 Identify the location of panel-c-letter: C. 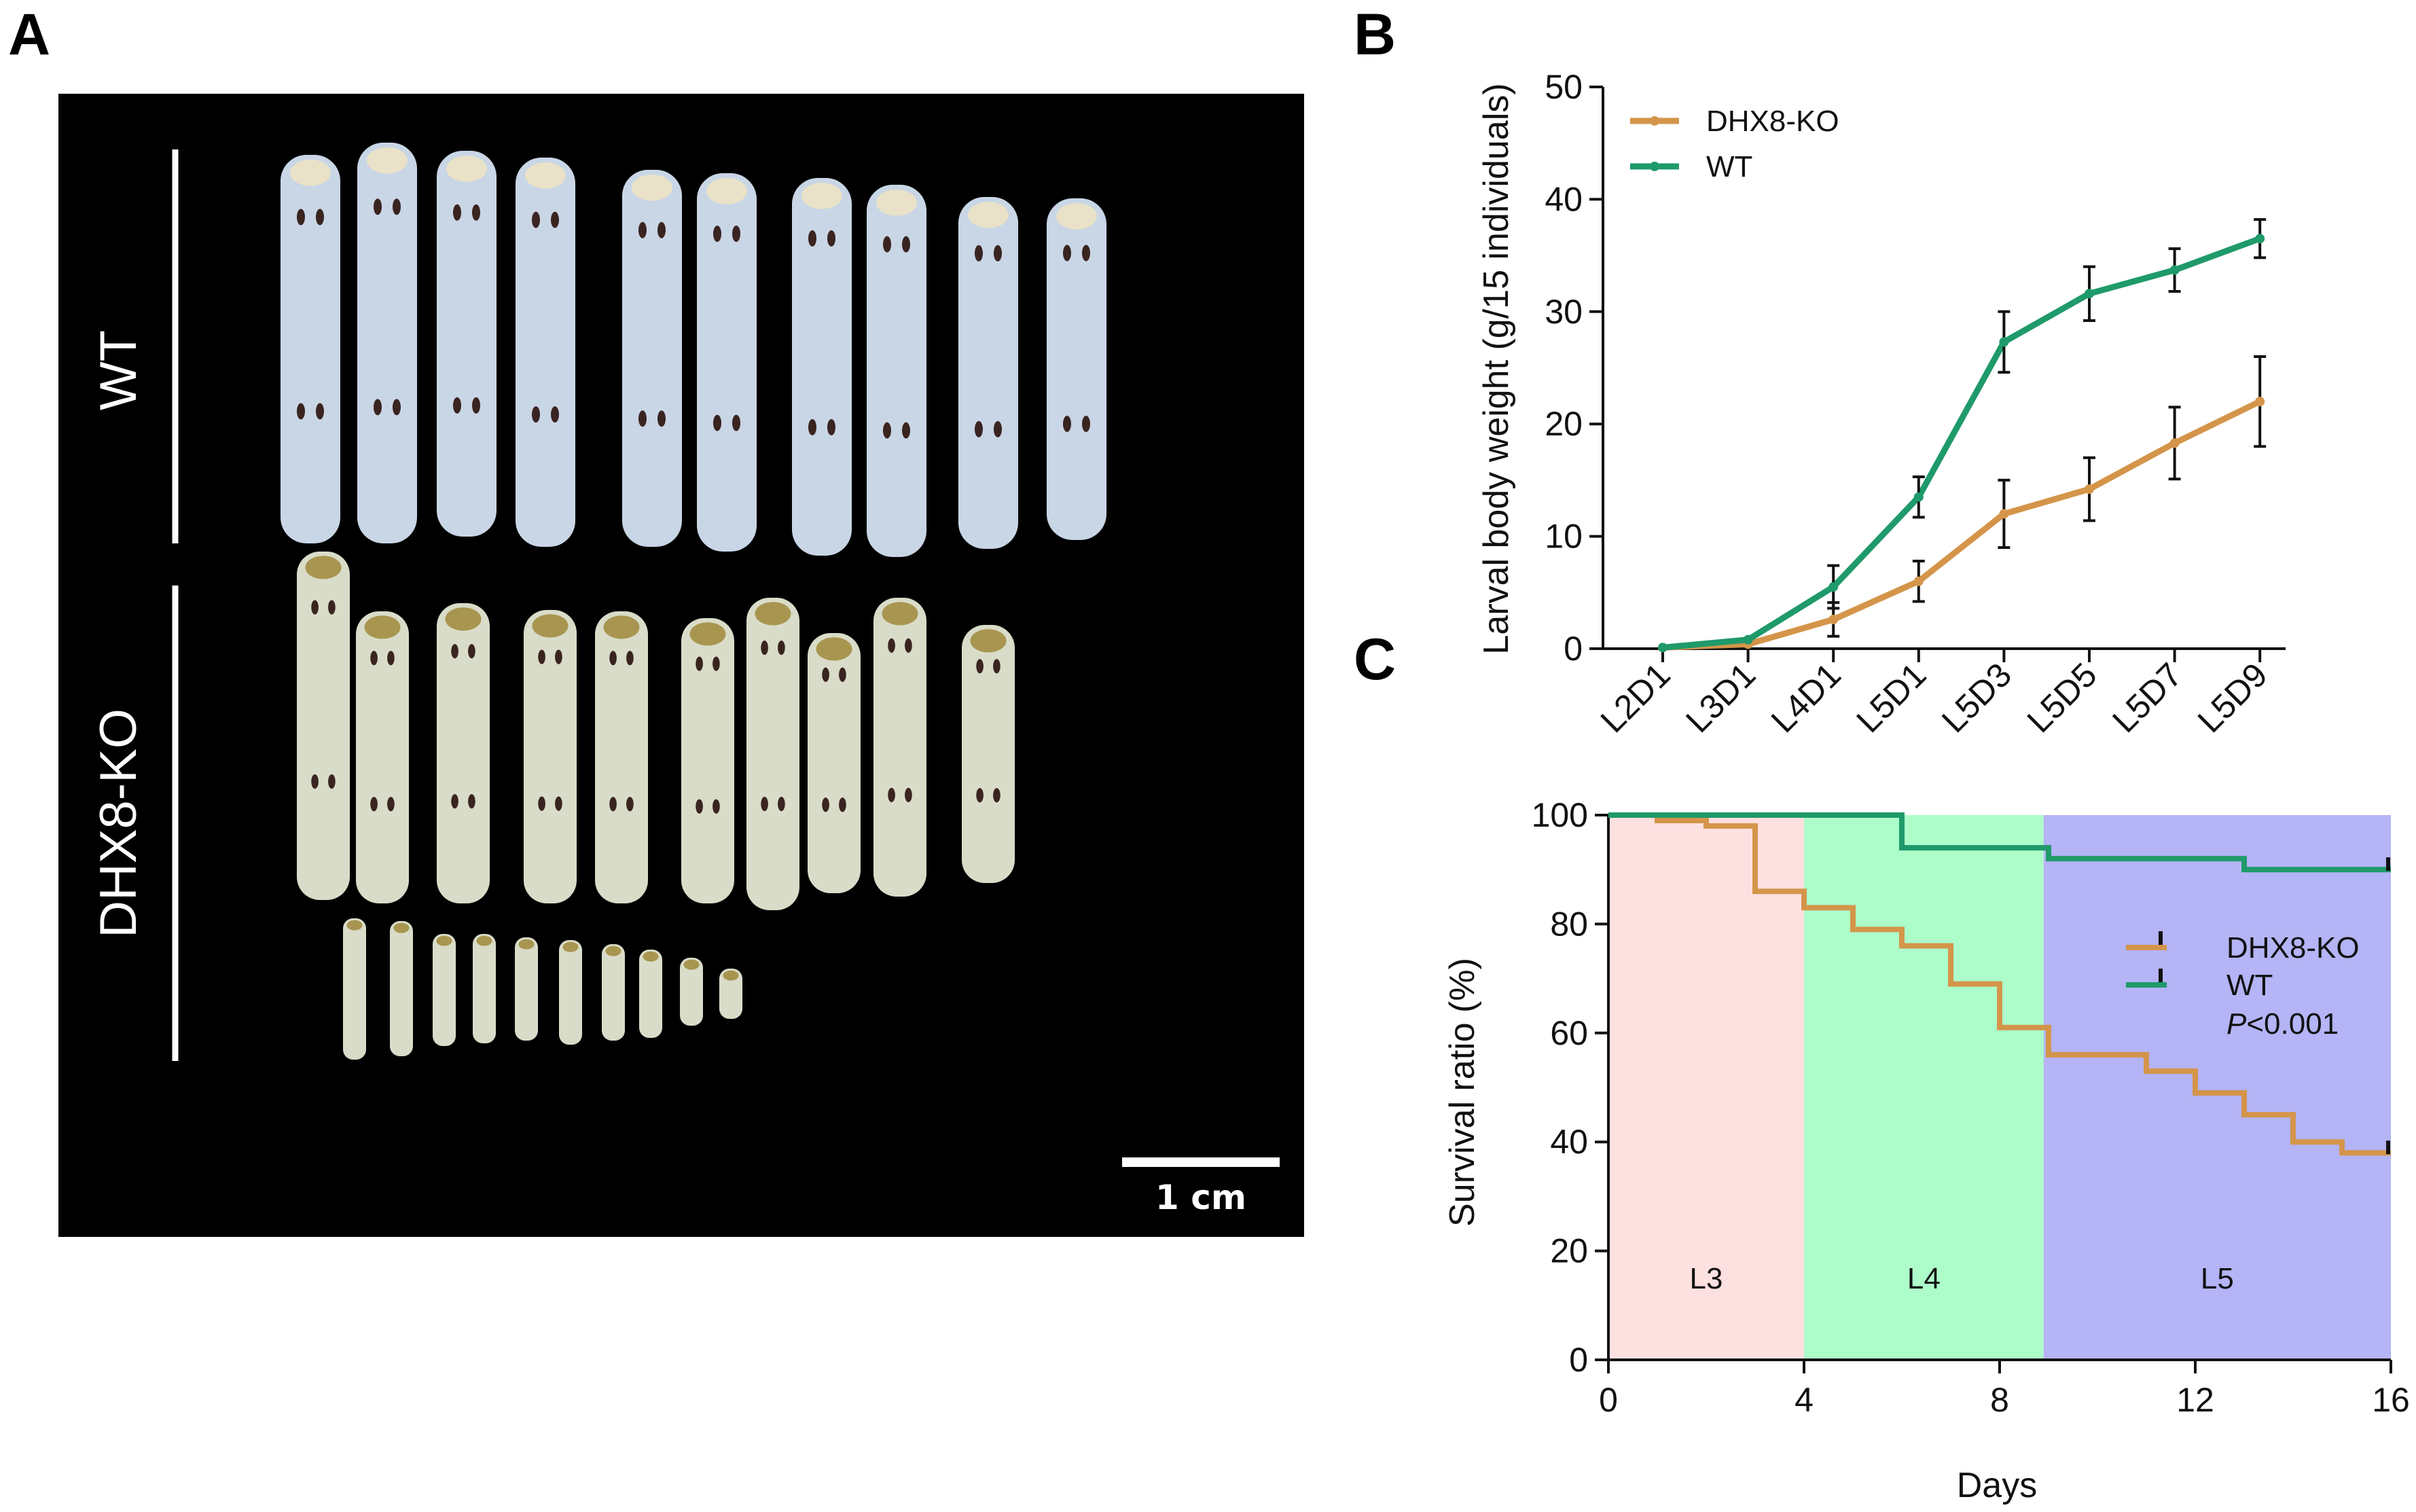
(1375, 659).